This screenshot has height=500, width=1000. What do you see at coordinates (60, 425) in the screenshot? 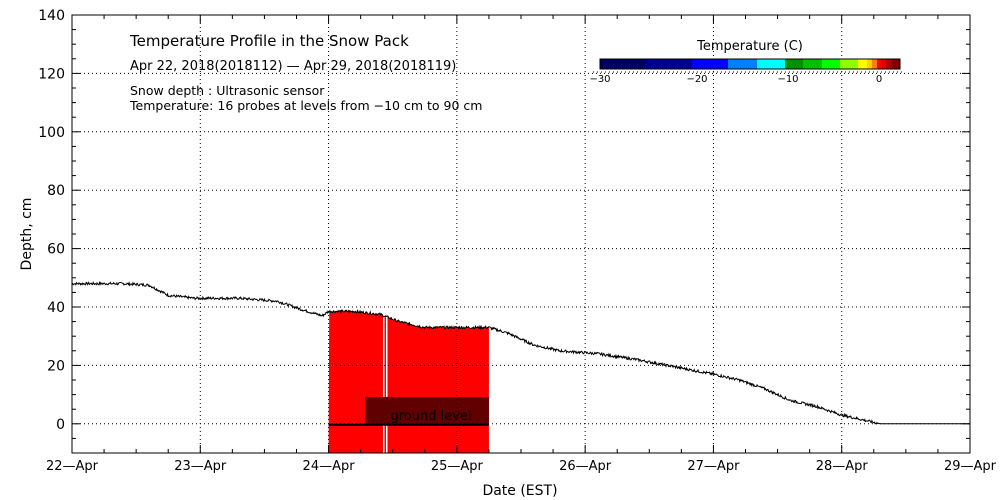
I see `y-tick-label: 0` at bounding box center [60, 425].